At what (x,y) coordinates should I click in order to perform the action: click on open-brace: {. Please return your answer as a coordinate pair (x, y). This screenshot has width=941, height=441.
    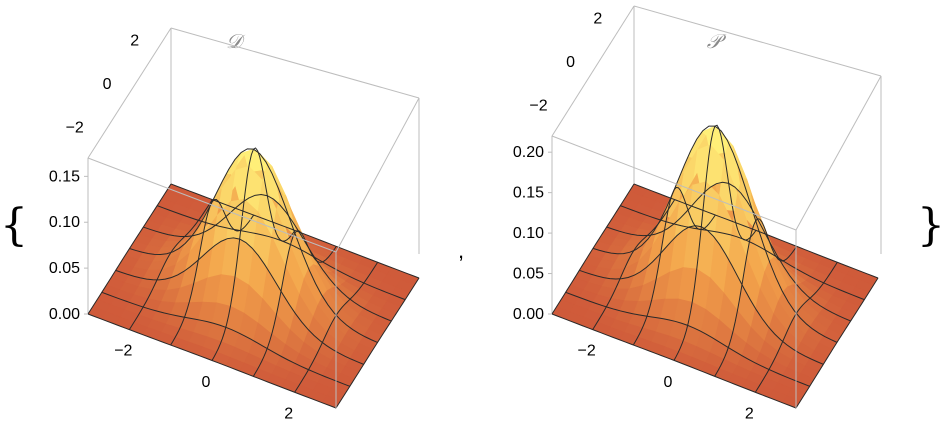
    Looking at the image, I should click on (14, 225).